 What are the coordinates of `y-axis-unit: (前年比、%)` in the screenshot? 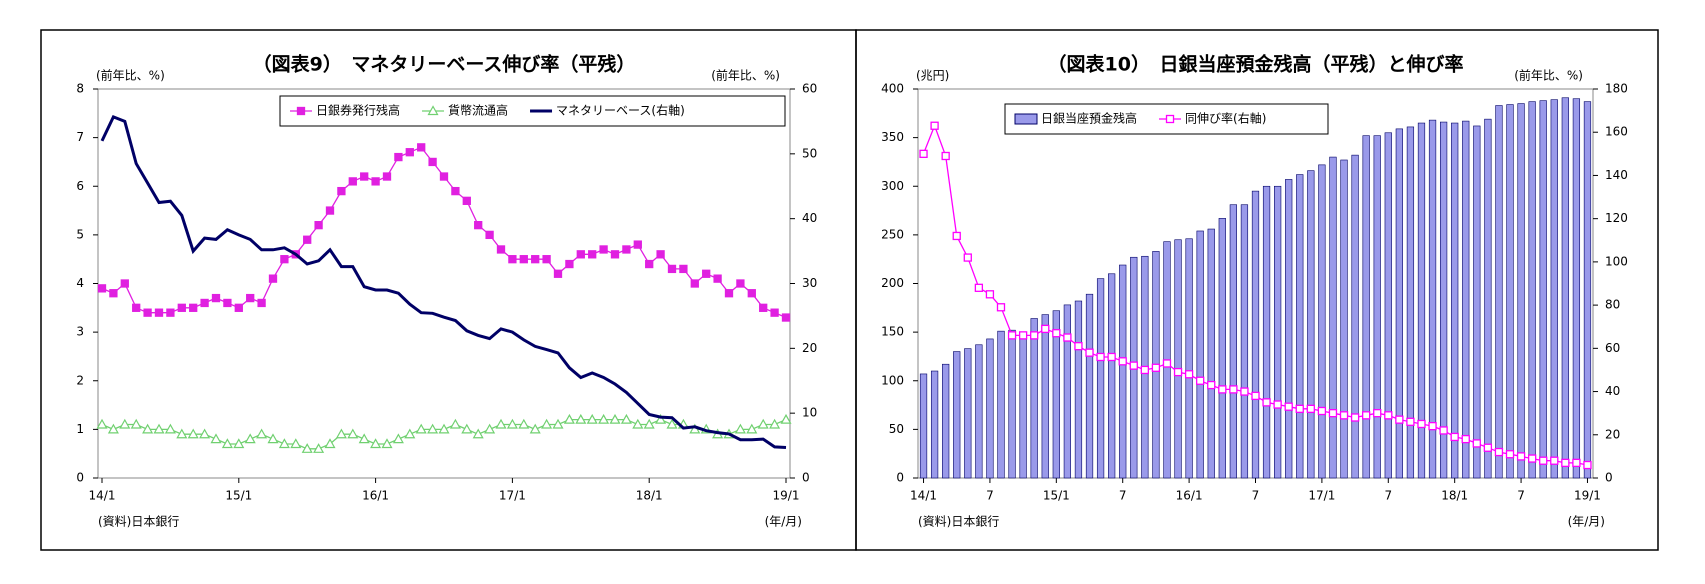 It's located at (130, 75).